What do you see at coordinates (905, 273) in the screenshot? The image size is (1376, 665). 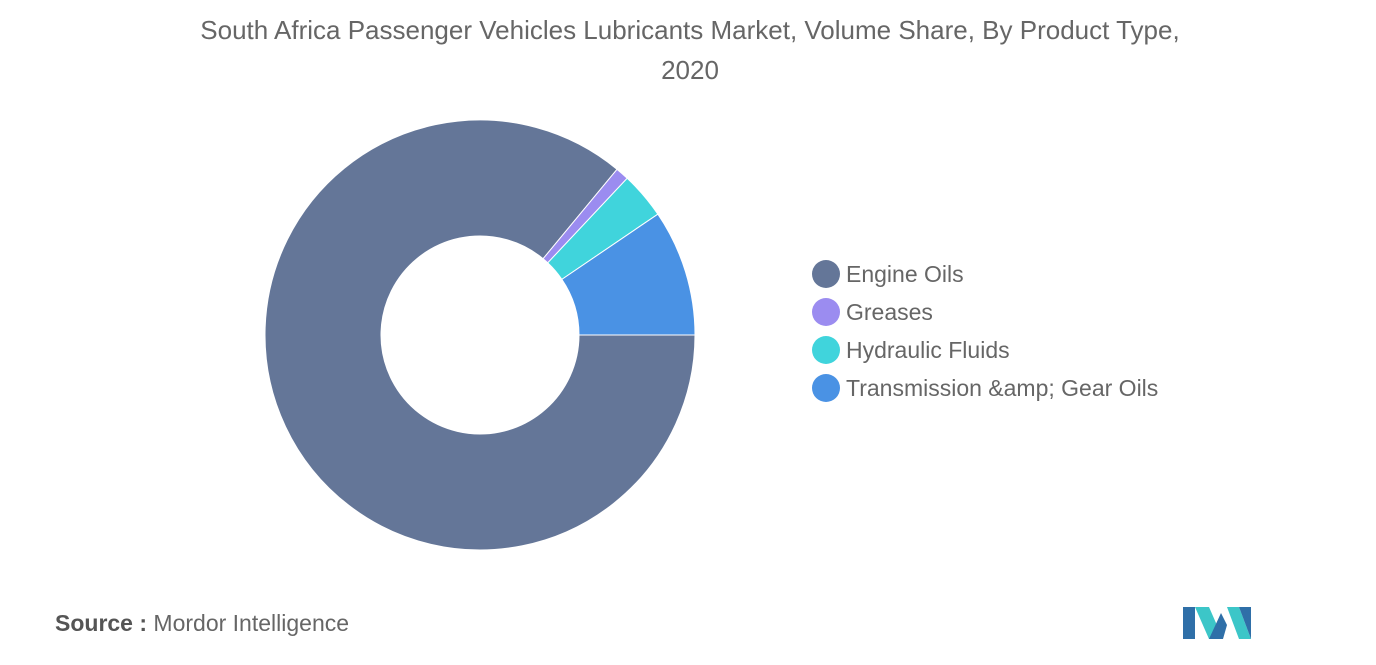 I see `legend-label: Engine Oils` at bounding box center [905, 273].